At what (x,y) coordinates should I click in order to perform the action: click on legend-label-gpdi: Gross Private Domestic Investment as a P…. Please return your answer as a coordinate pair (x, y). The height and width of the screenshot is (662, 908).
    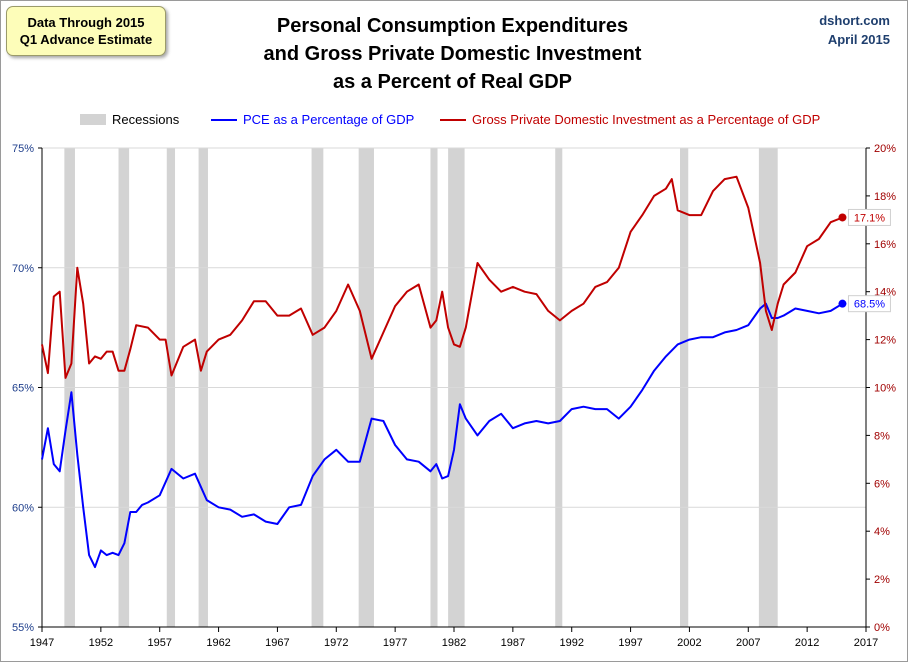
    Looking at the image, I should click on (646, 119).